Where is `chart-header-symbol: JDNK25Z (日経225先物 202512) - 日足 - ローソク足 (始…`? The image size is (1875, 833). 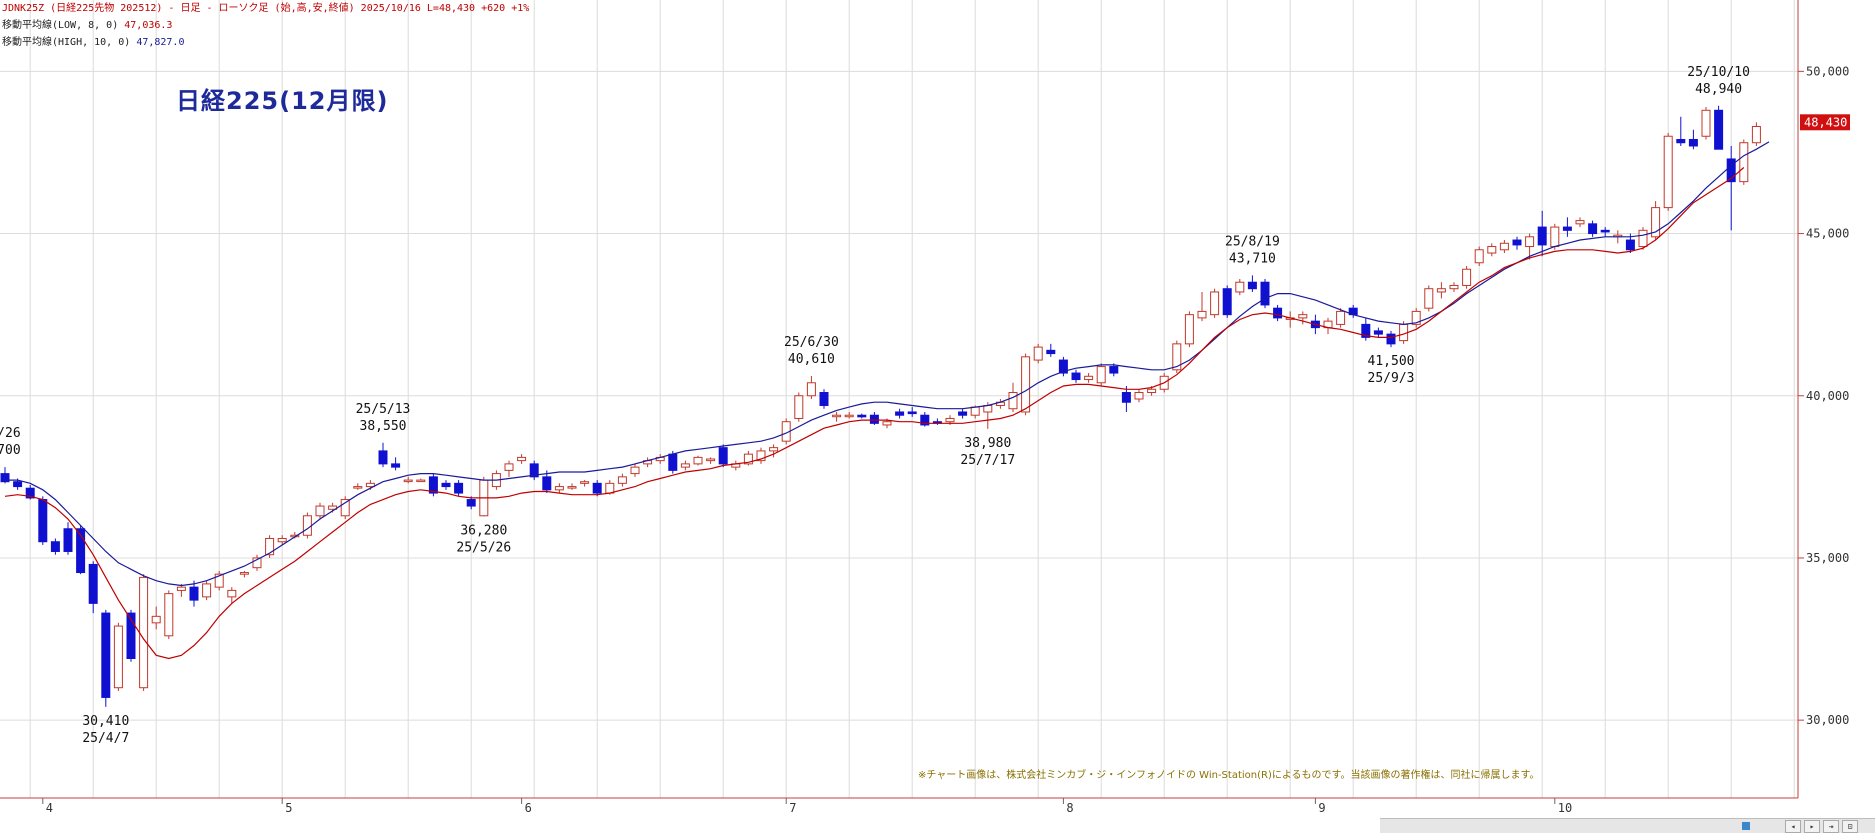 chart-header-symbol: JDNK25Z (日経225先物 202512) - 日足 - ローソク足 (始… is located at coordinates (265, 8).